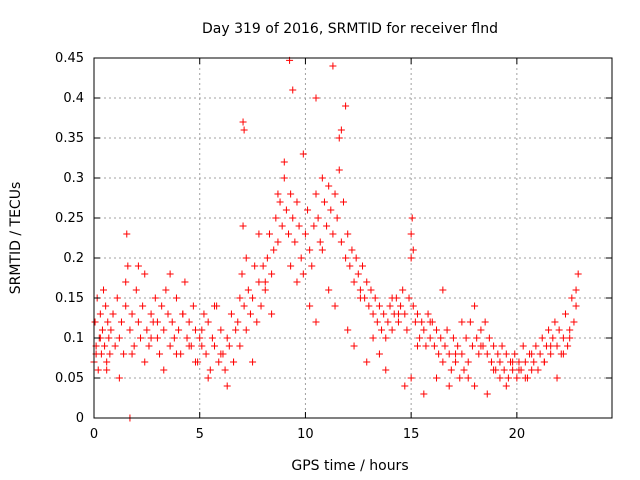 This screenshot has width=640, height=480. What do you see at coordinates (411, 434) in the screenshot?
I see `x-tick-label: 15` at bounding box center [411, 434].